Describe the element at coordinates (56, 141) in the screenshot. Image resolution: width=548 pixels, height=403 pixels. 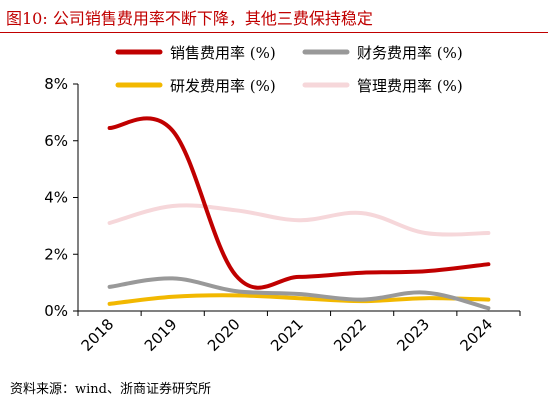
I see `y-tick-label: 6%` at that location.